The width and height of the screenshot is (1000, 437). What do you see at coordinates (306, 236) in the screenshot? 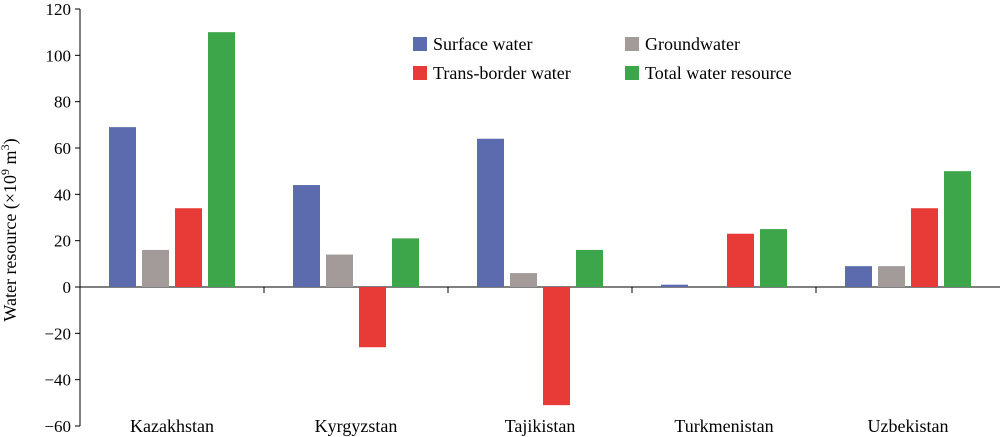
I see `bar-surface-water-kyrgyzstan` at bounding box center [306, 236].